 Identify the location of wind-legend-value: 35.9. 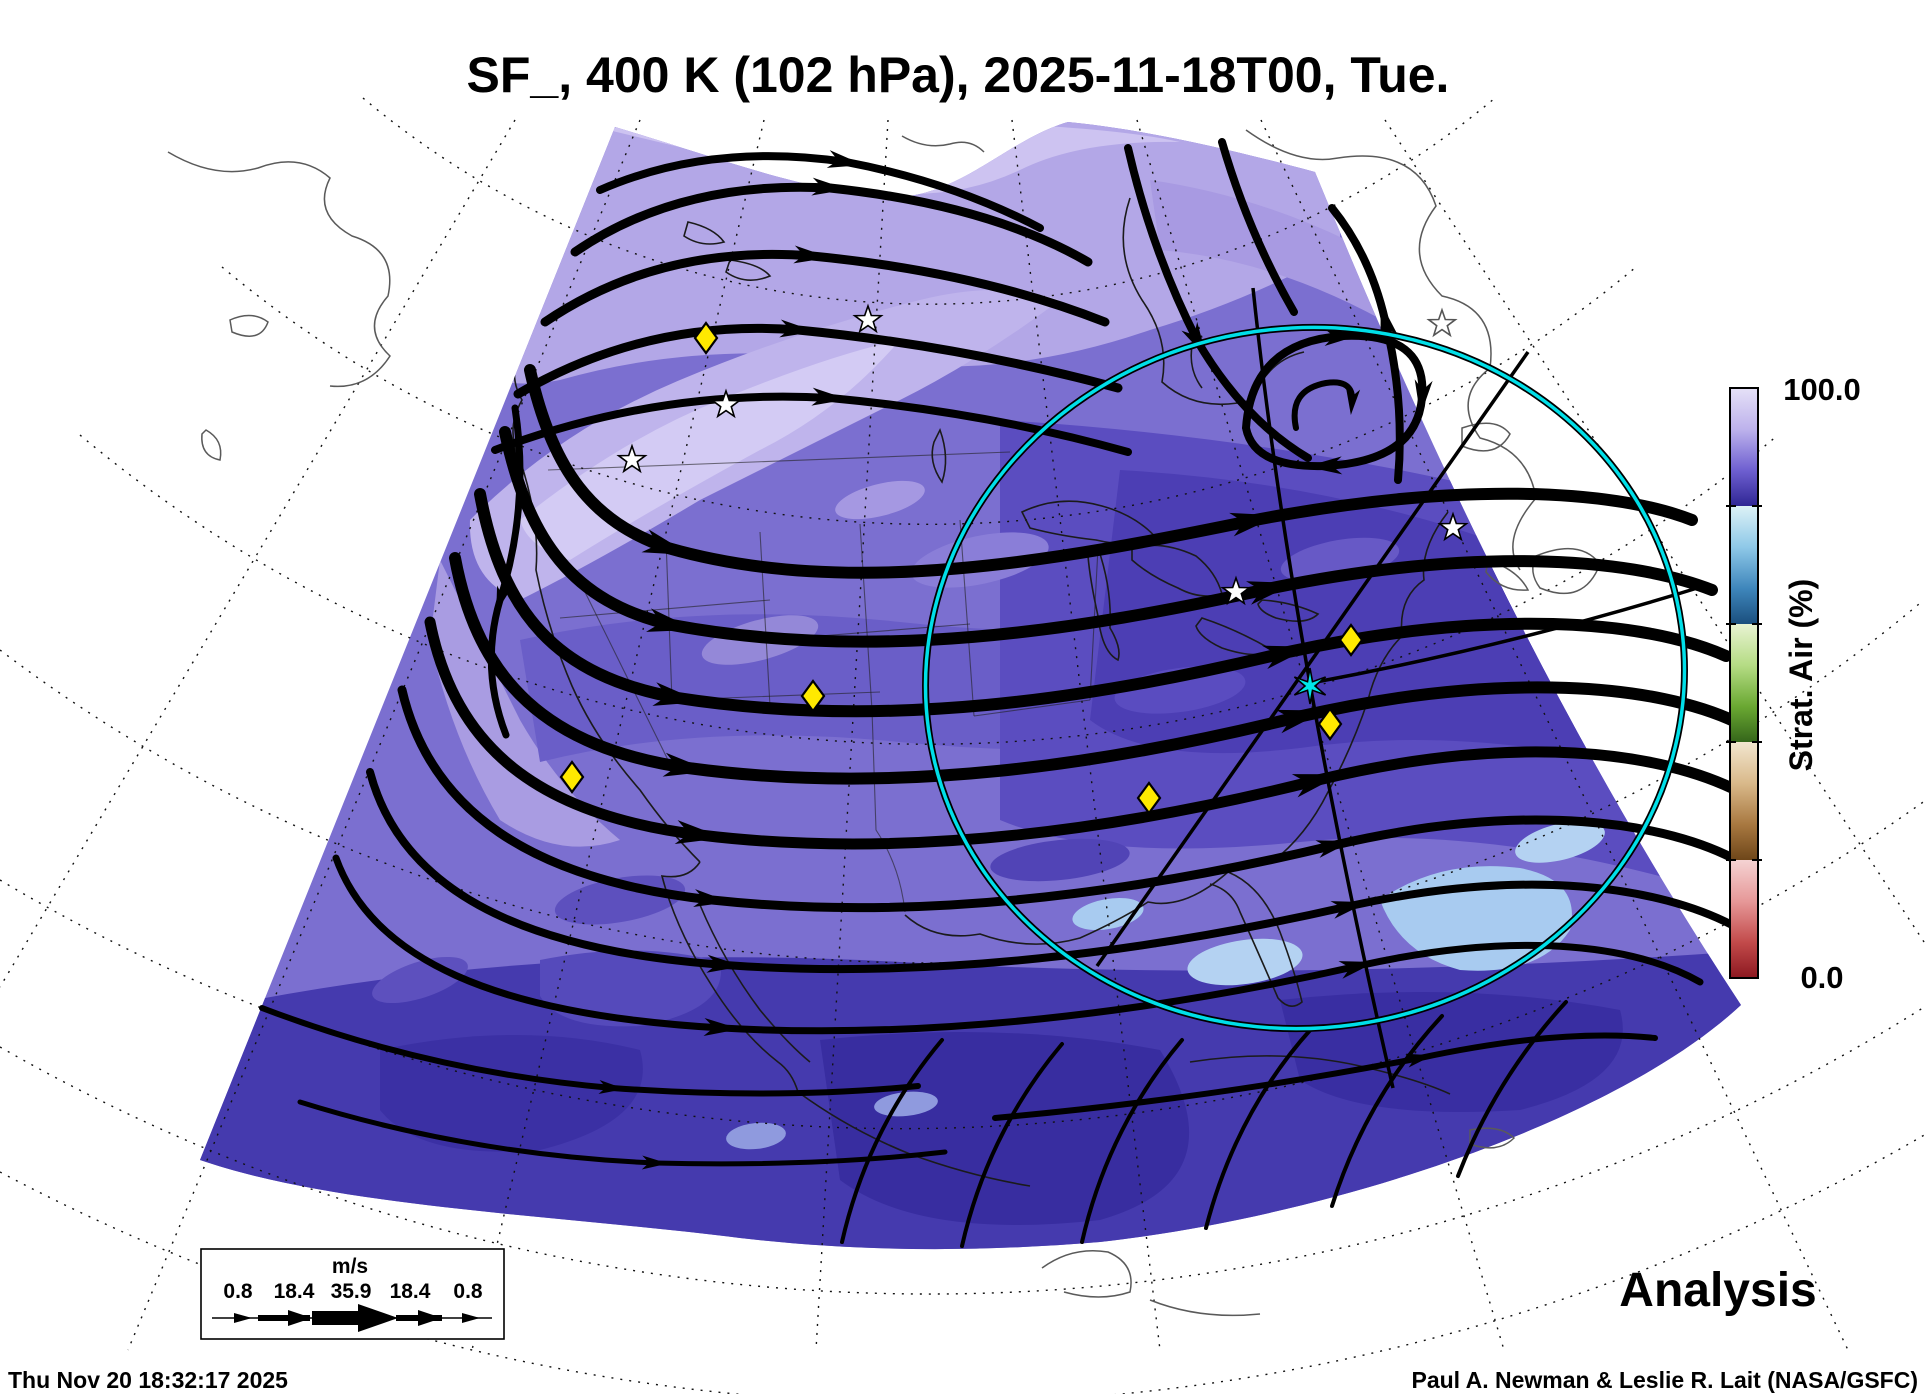
(351, 1291).